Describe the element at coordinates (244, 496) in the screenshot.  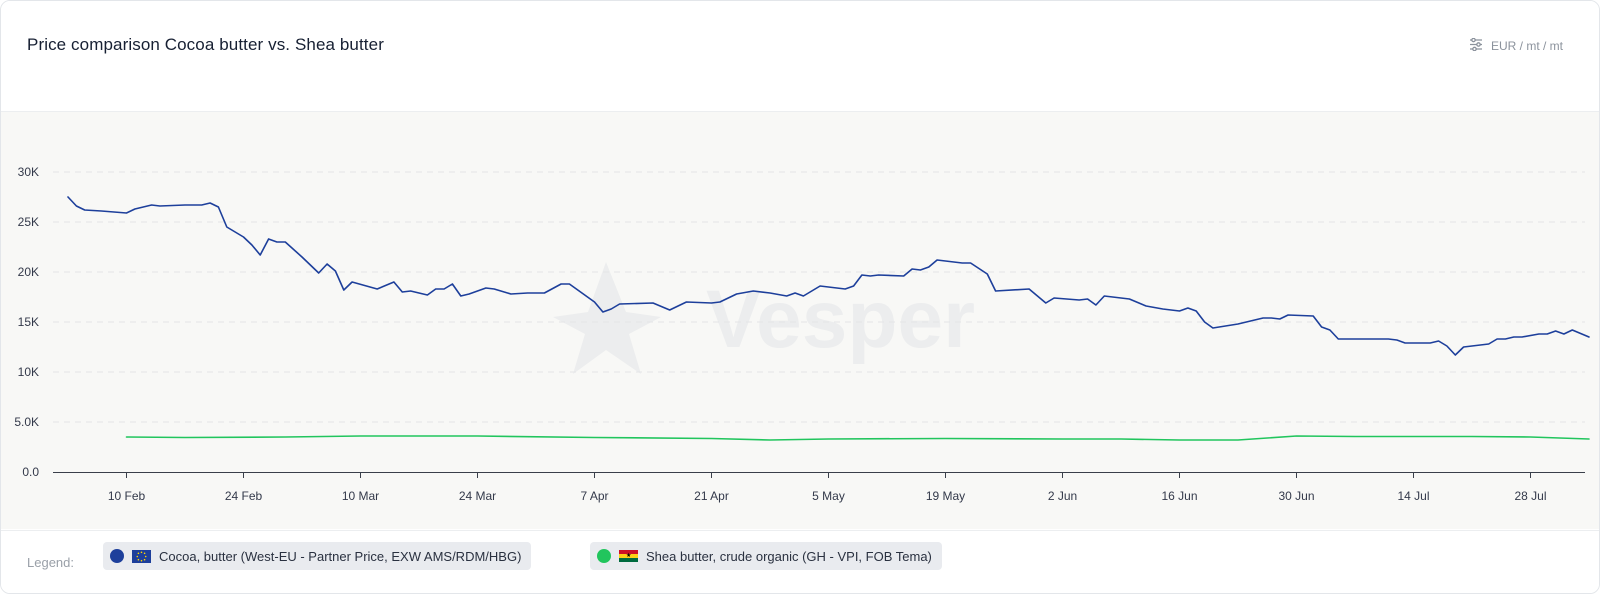
I see `x-tick-label: 24 Feb` at that location.